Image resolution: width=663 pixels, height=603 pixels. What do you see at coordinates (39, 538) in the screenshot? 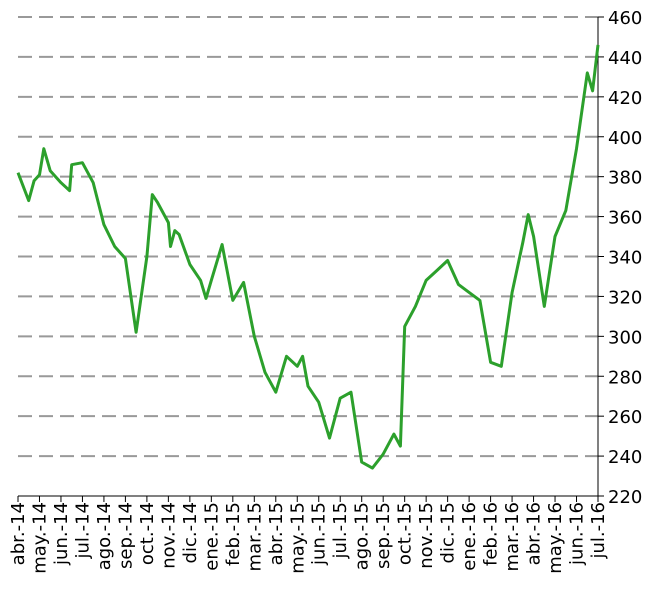
I see `x-tick-label: may.-14` at bounding box center [39, 538].